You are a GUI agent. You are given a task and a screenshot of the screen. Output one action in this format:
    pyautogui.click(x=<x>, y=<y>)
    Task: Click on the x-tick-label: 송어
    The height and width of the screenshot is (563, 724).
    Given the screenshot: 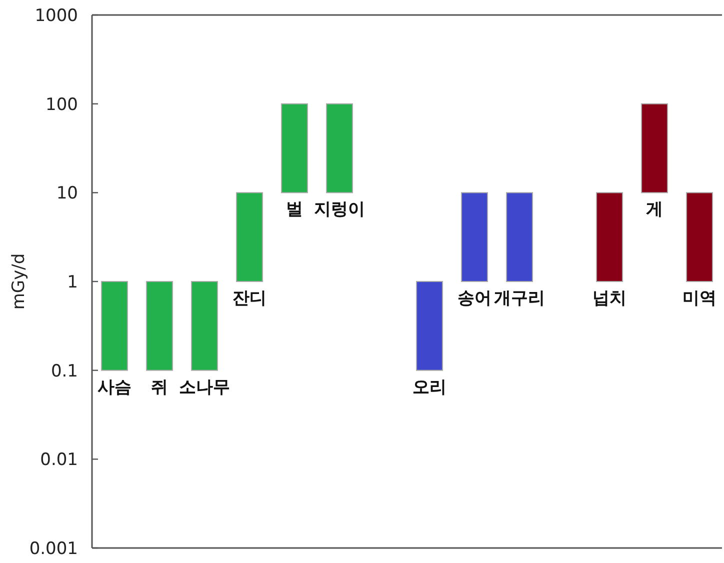 What is the action you would take?
    pyautogui.click(x=475, y=298)
    